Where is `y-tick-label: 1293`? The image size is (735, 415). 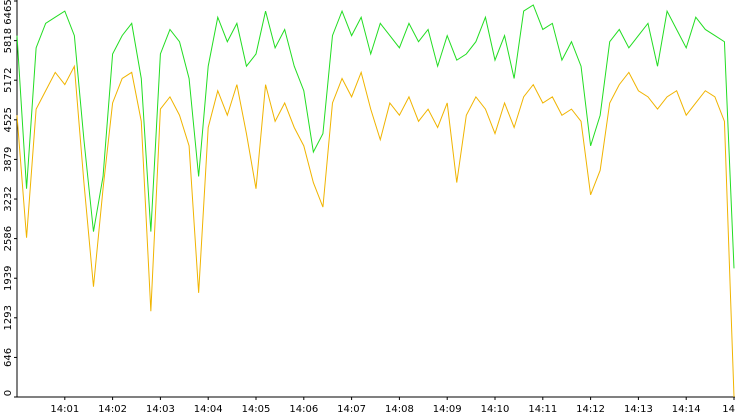 y-tick-label: 1293 is located at coordinates (8, 317).